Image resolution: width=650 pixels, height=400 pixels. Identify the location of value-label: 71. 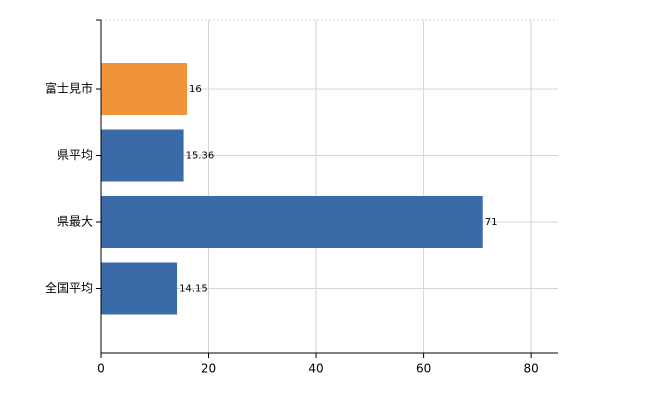
(491, 222).